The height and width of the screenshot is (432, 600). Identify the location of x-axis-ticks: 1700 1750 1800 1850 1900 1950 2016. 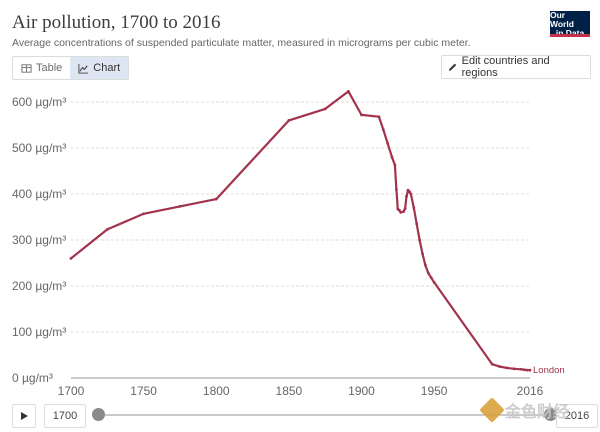
(301, 390).